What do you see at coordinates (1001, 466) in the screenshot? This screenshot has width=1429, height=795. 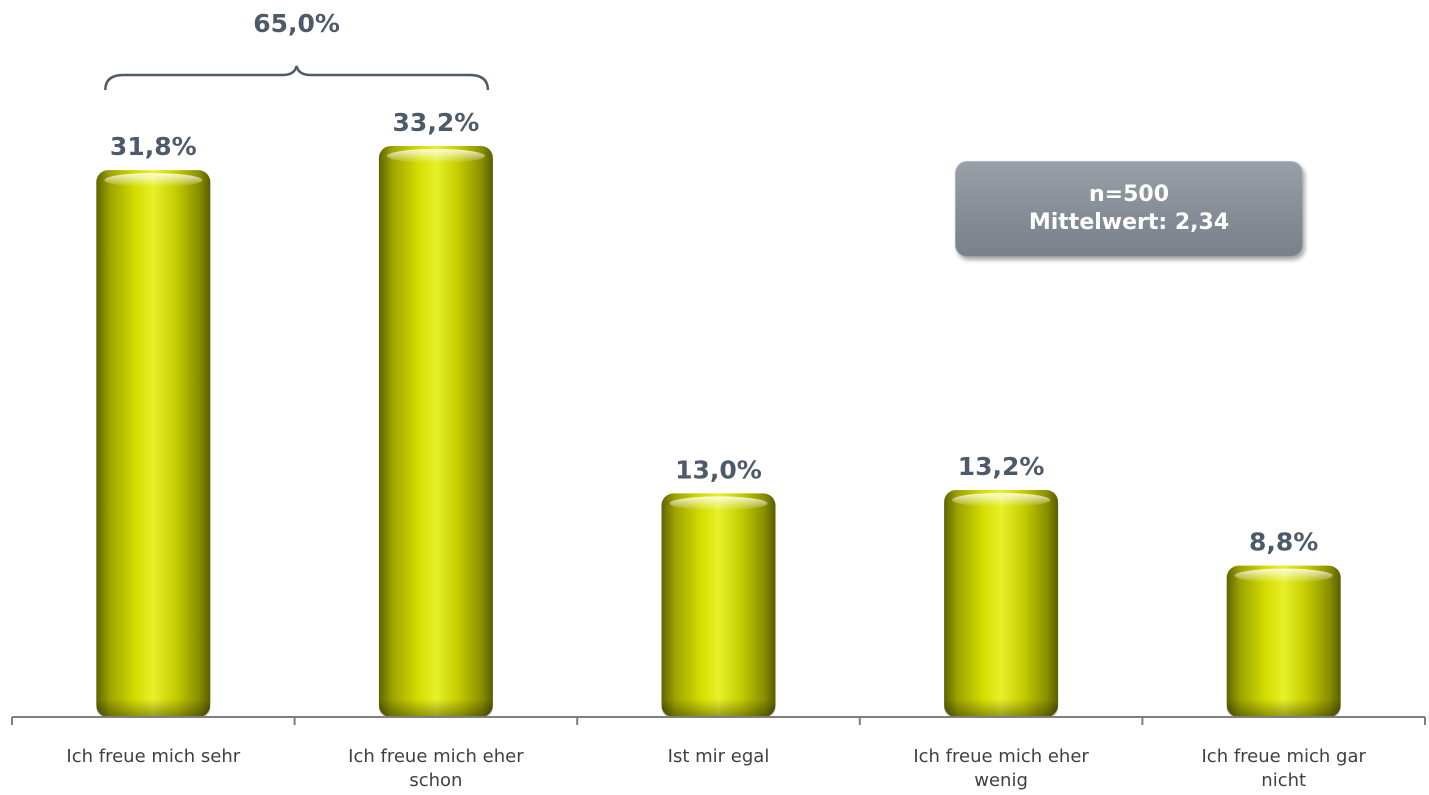 I see `value-label: 13,2%` at bounding box center [1001, 466].